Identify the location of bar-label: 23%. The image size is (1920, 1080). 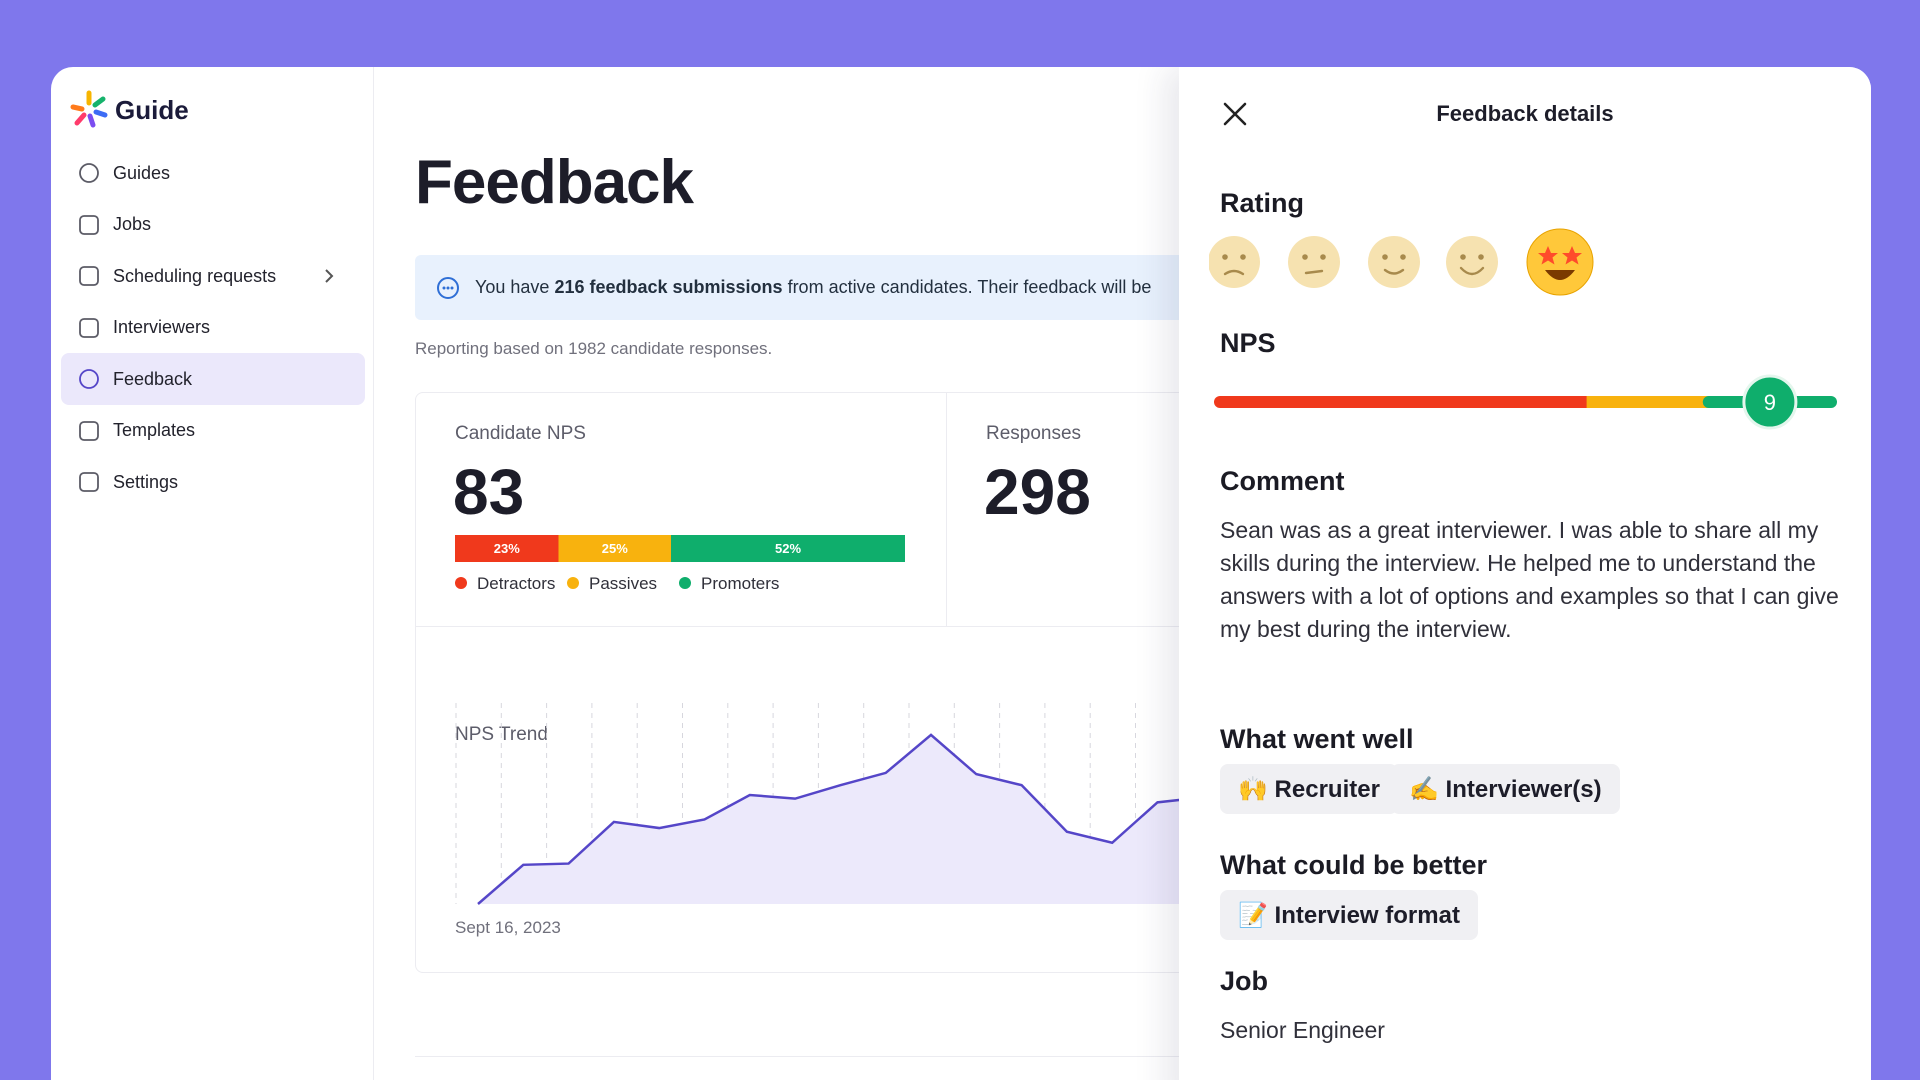
(507, 548).